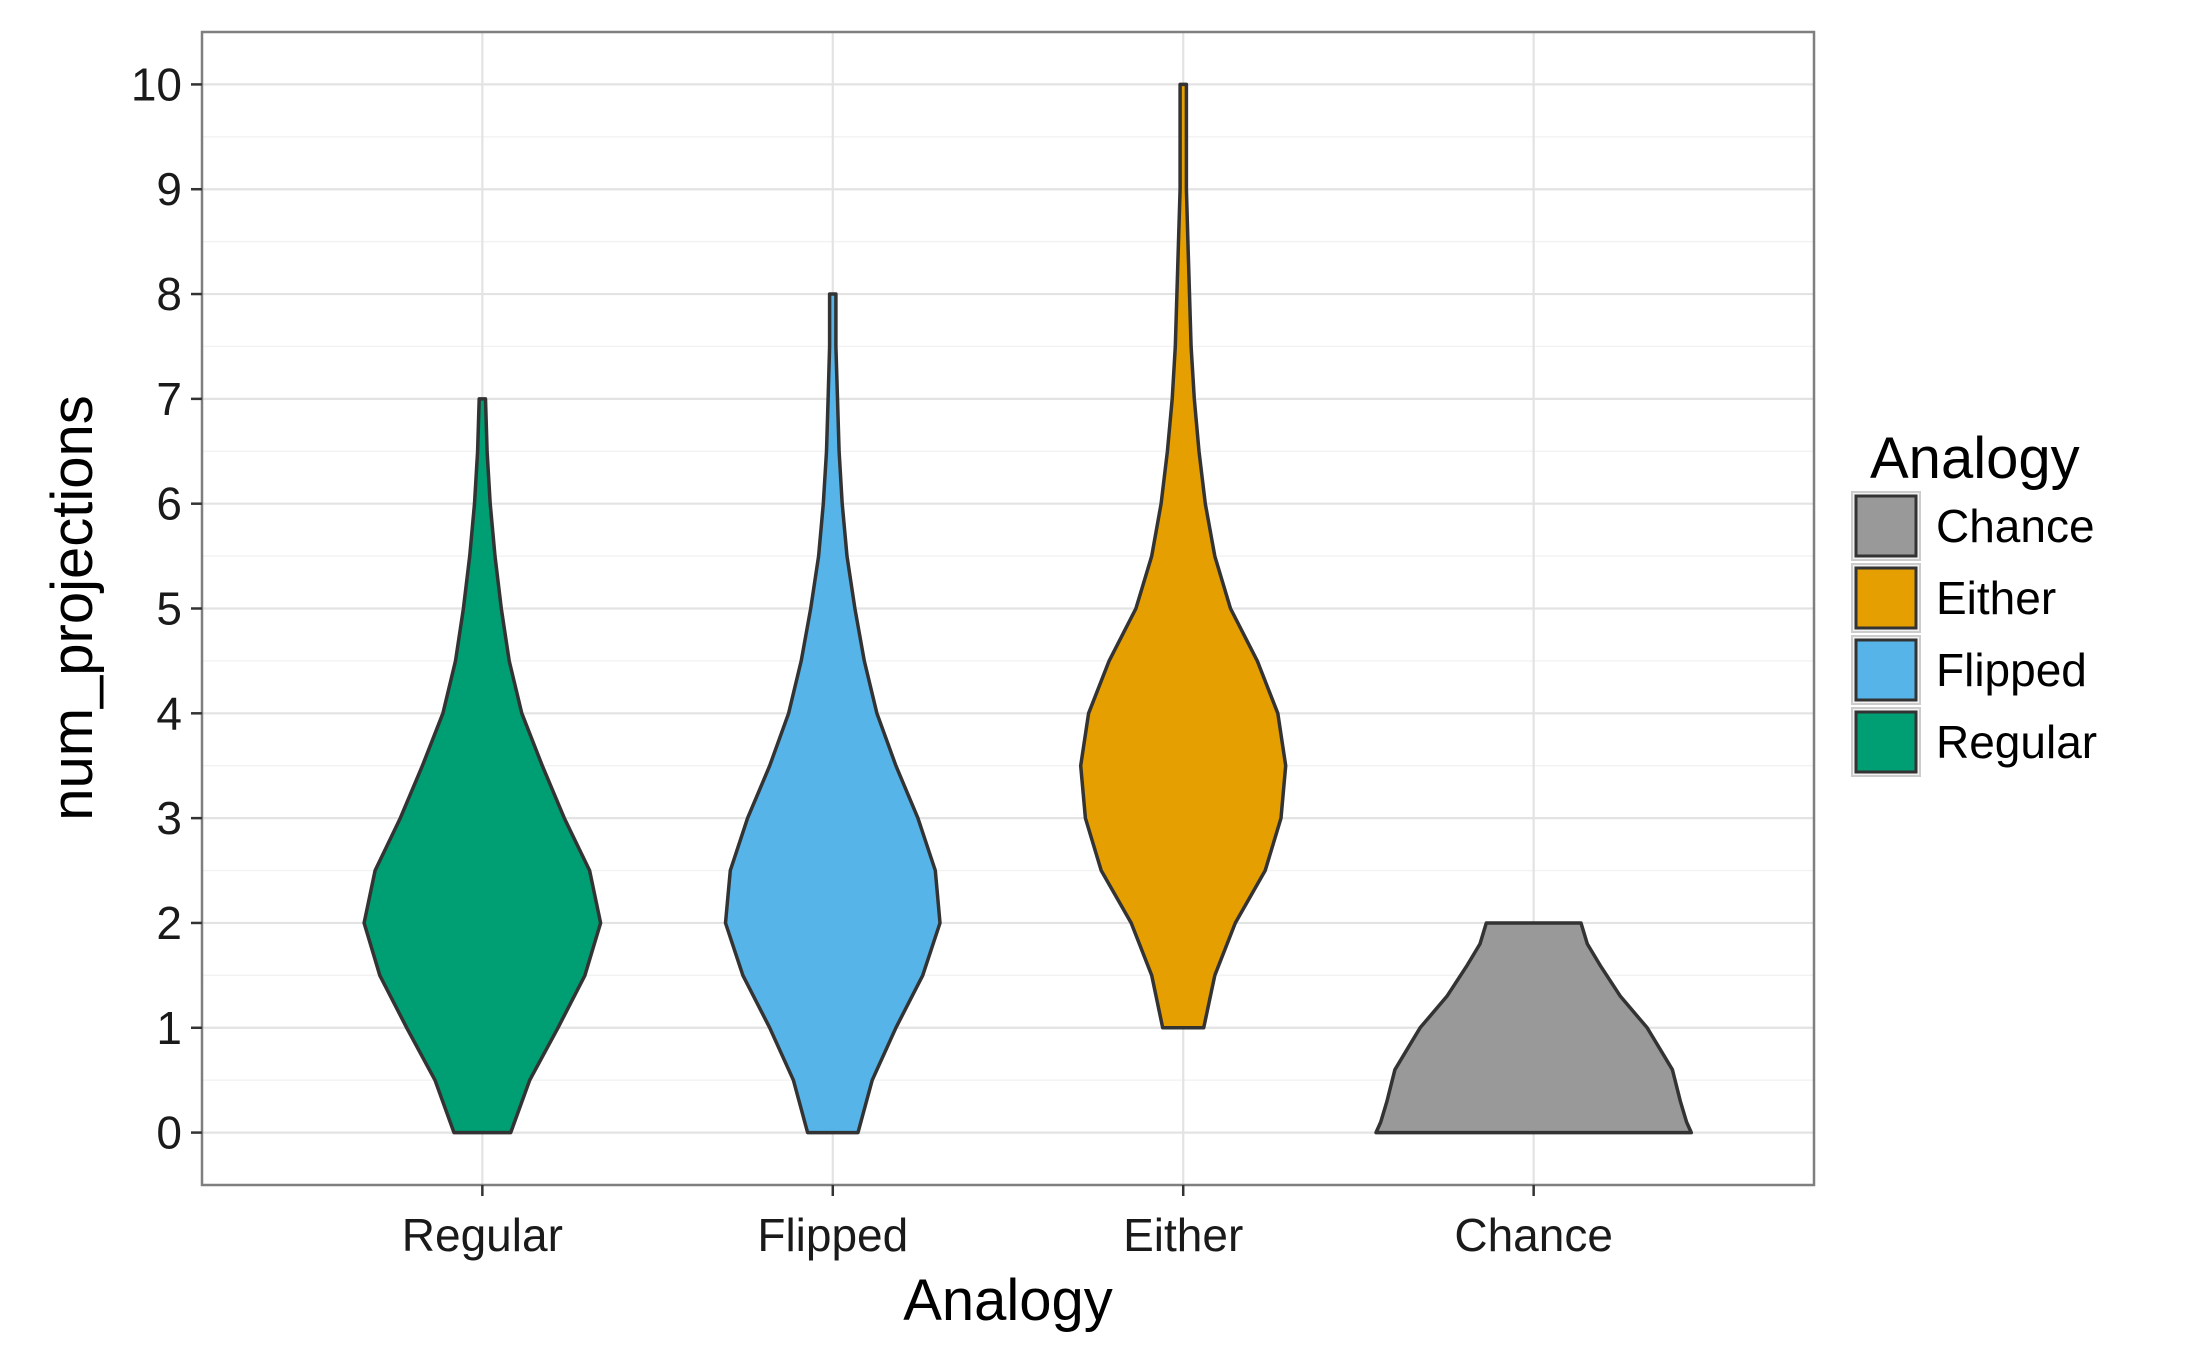  I want to click on x-axis-title: Analogy, so click(1008, 1300).